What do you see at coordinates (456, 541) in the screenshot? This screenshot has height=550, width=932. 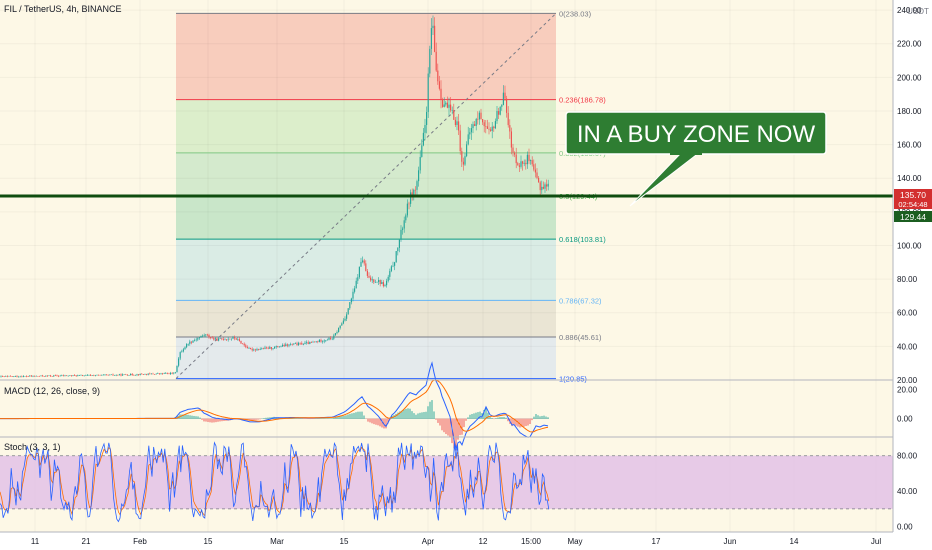 I see `time-axis: 11 21 Feb 15 Mar 15 Apr 12 15:00 May 17 Jun 14 Jul` at bounding box center [456, 541].